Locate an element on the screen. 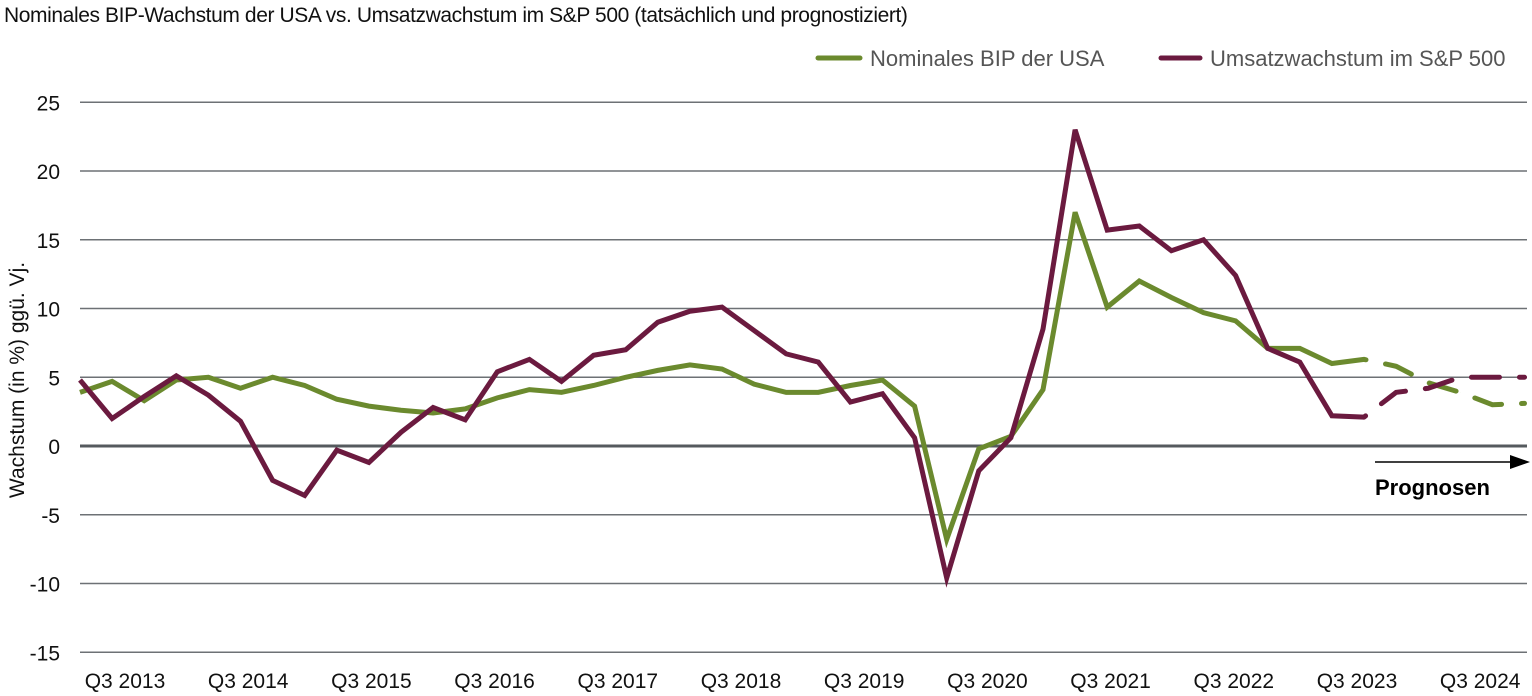 The height and width of the screenshot is (696, 1532). forecast-label: Prognosen is located at coordinates (1432, 487).